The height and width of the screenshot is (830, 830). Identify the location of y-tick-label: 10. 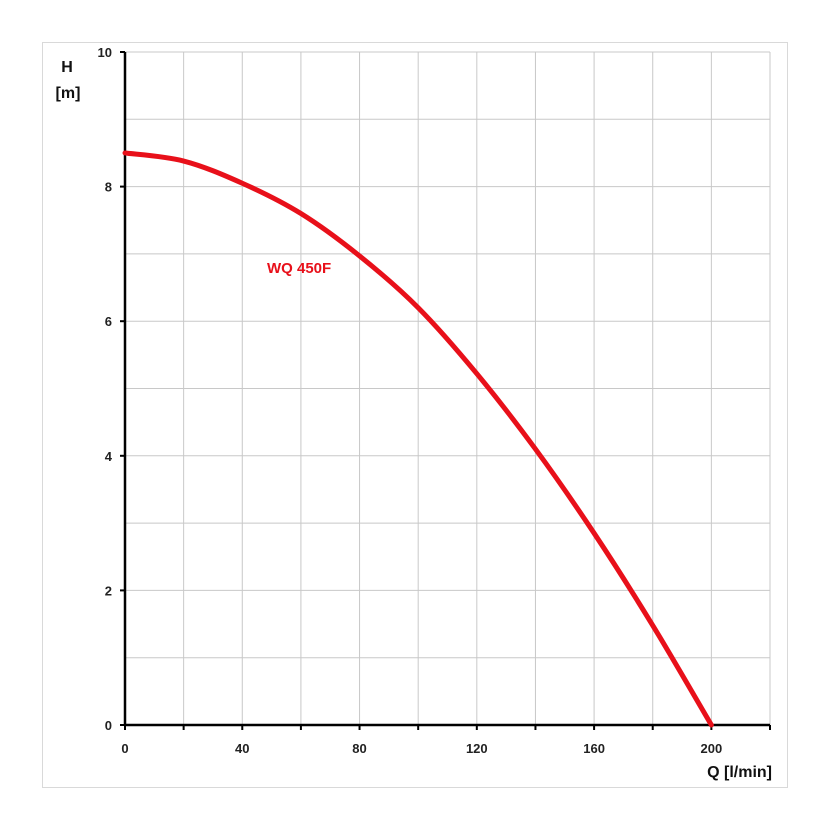
(105, 52).